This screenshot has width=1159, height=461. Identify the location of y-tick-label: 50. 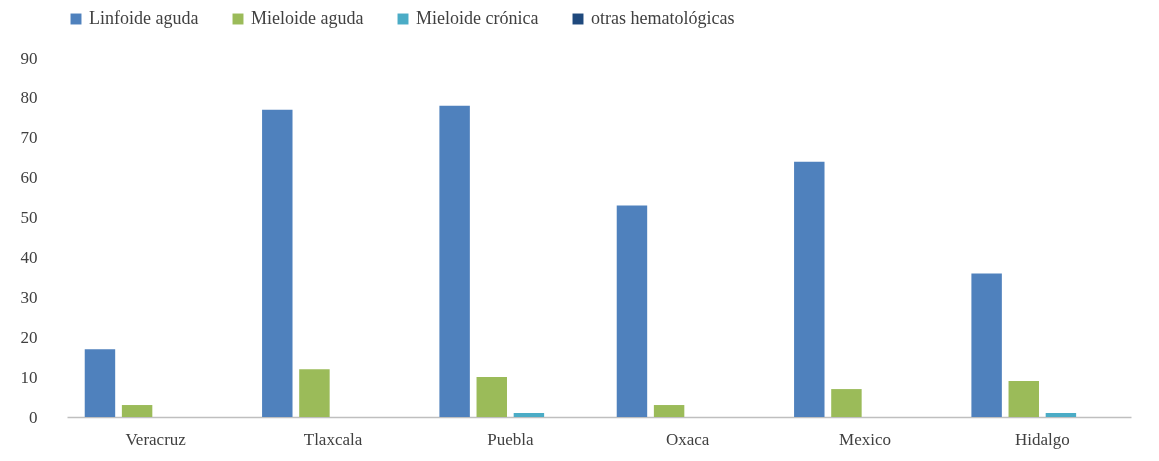
(29, 218).